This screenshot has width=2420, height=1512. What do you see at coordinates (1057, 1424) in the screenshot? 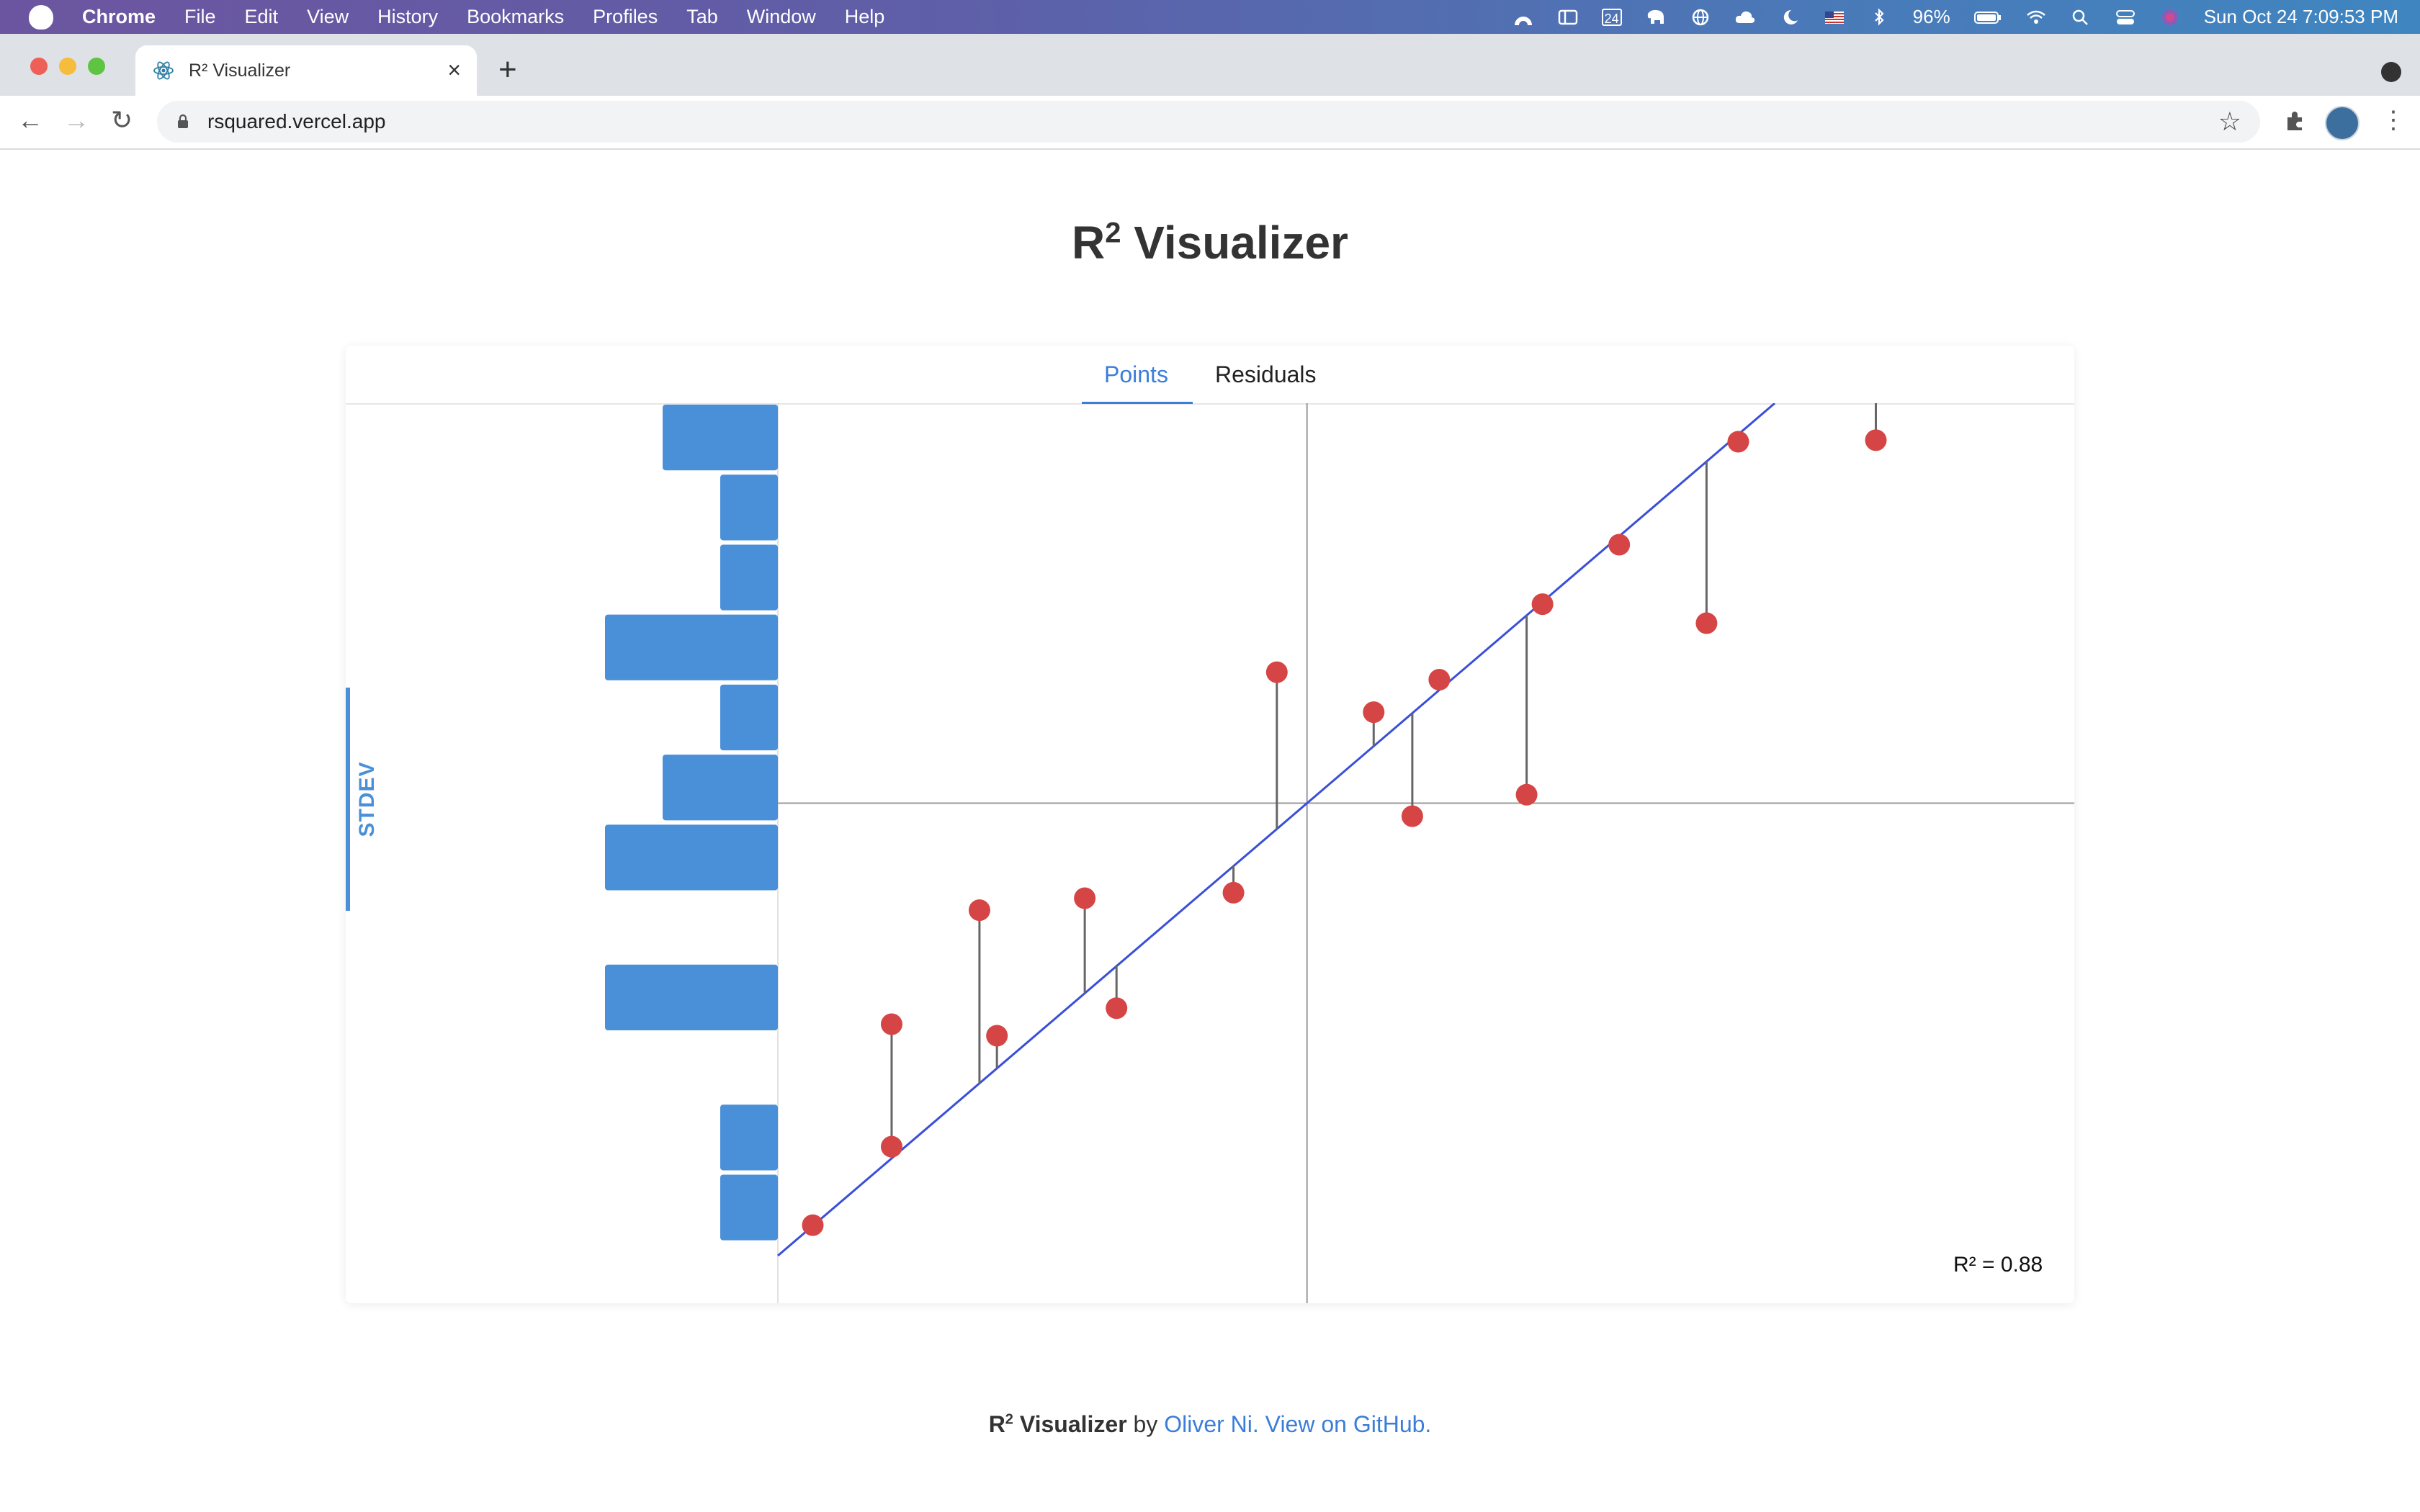
I see `footer-app-name: R2 Visualizer` at bounding box center [1057, 1424].